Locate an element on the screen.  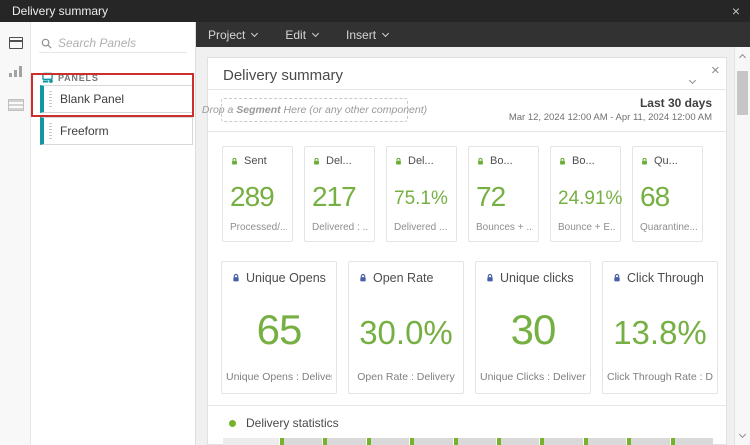
date-range-label: Last 30 days is located at coordinates (675, 103).